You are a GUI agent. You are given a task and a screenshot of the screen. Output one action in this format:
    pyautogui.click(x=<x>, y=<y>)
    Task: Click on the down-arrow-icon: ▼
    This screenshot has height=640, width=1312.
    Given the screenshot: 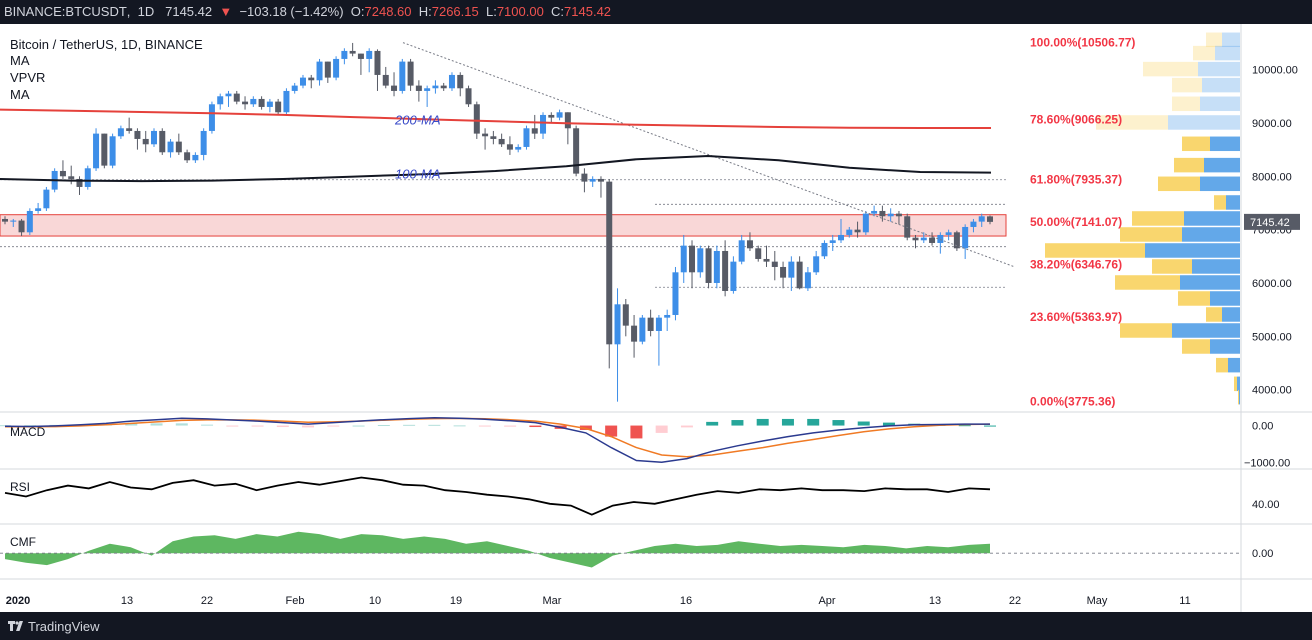 What is the action you would take?
    pyautogui.click(x=226, y=11)
    